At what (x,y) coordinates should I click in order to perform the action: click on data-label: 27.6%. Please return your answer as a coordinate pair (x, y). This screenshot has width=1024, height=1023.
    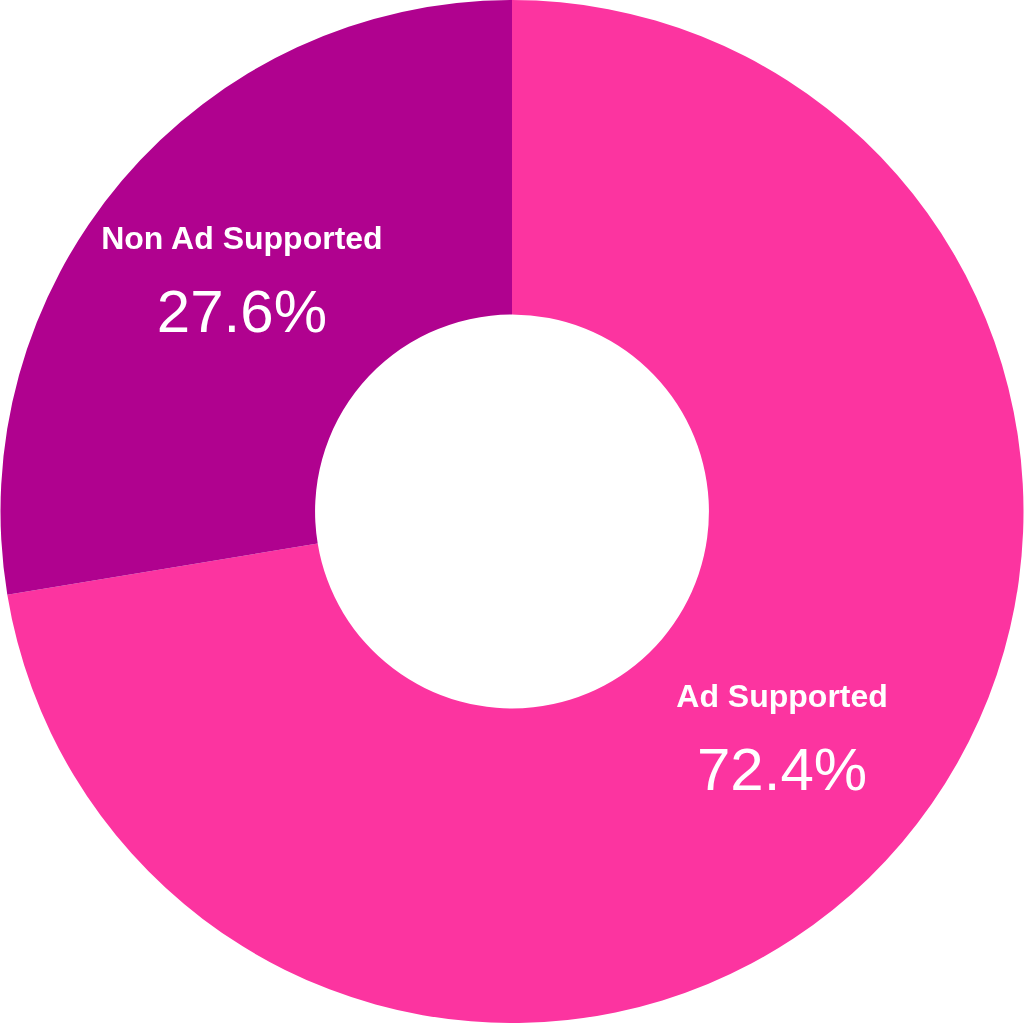
    Looking at the image, I should click on (241, 311).